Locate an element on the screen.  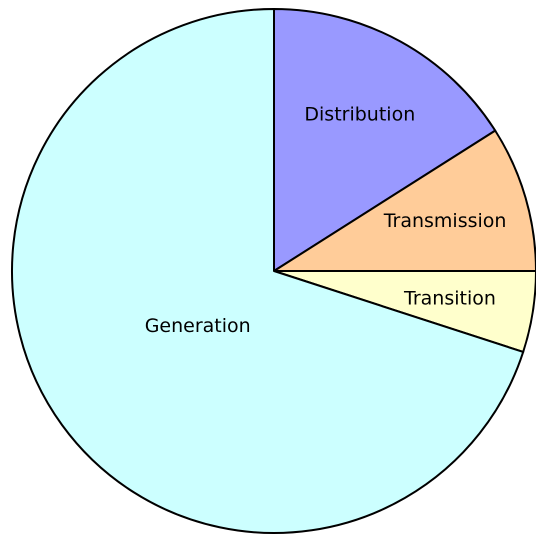
slice-label: Transmission is located at coordinates (445, 221).